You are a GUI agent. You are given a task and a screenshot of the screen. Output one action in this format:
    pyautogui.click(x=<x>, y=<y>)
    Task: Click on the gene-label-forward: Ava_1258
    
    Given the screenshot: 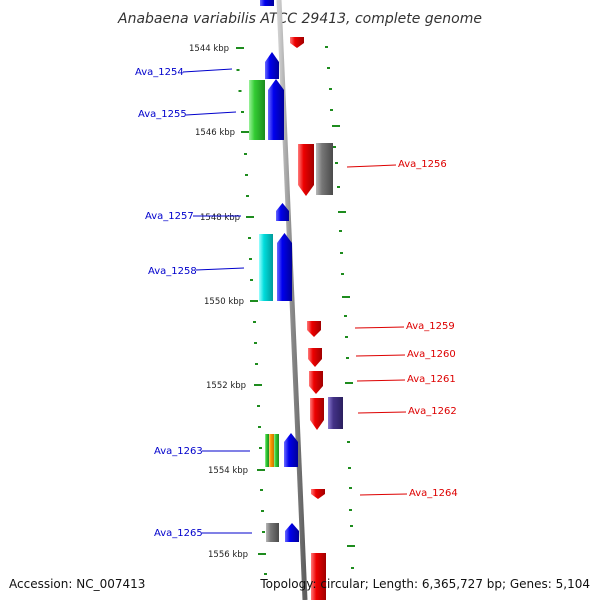 What is the action you would take?
    pyautogui.click(x=172, y=271)
    